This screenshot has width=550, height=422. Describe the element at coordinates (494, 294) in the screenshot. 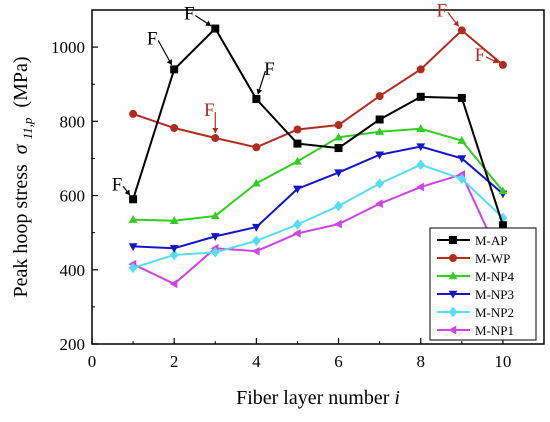

I see `legend-label-m-np3: M-NP3` at that location.